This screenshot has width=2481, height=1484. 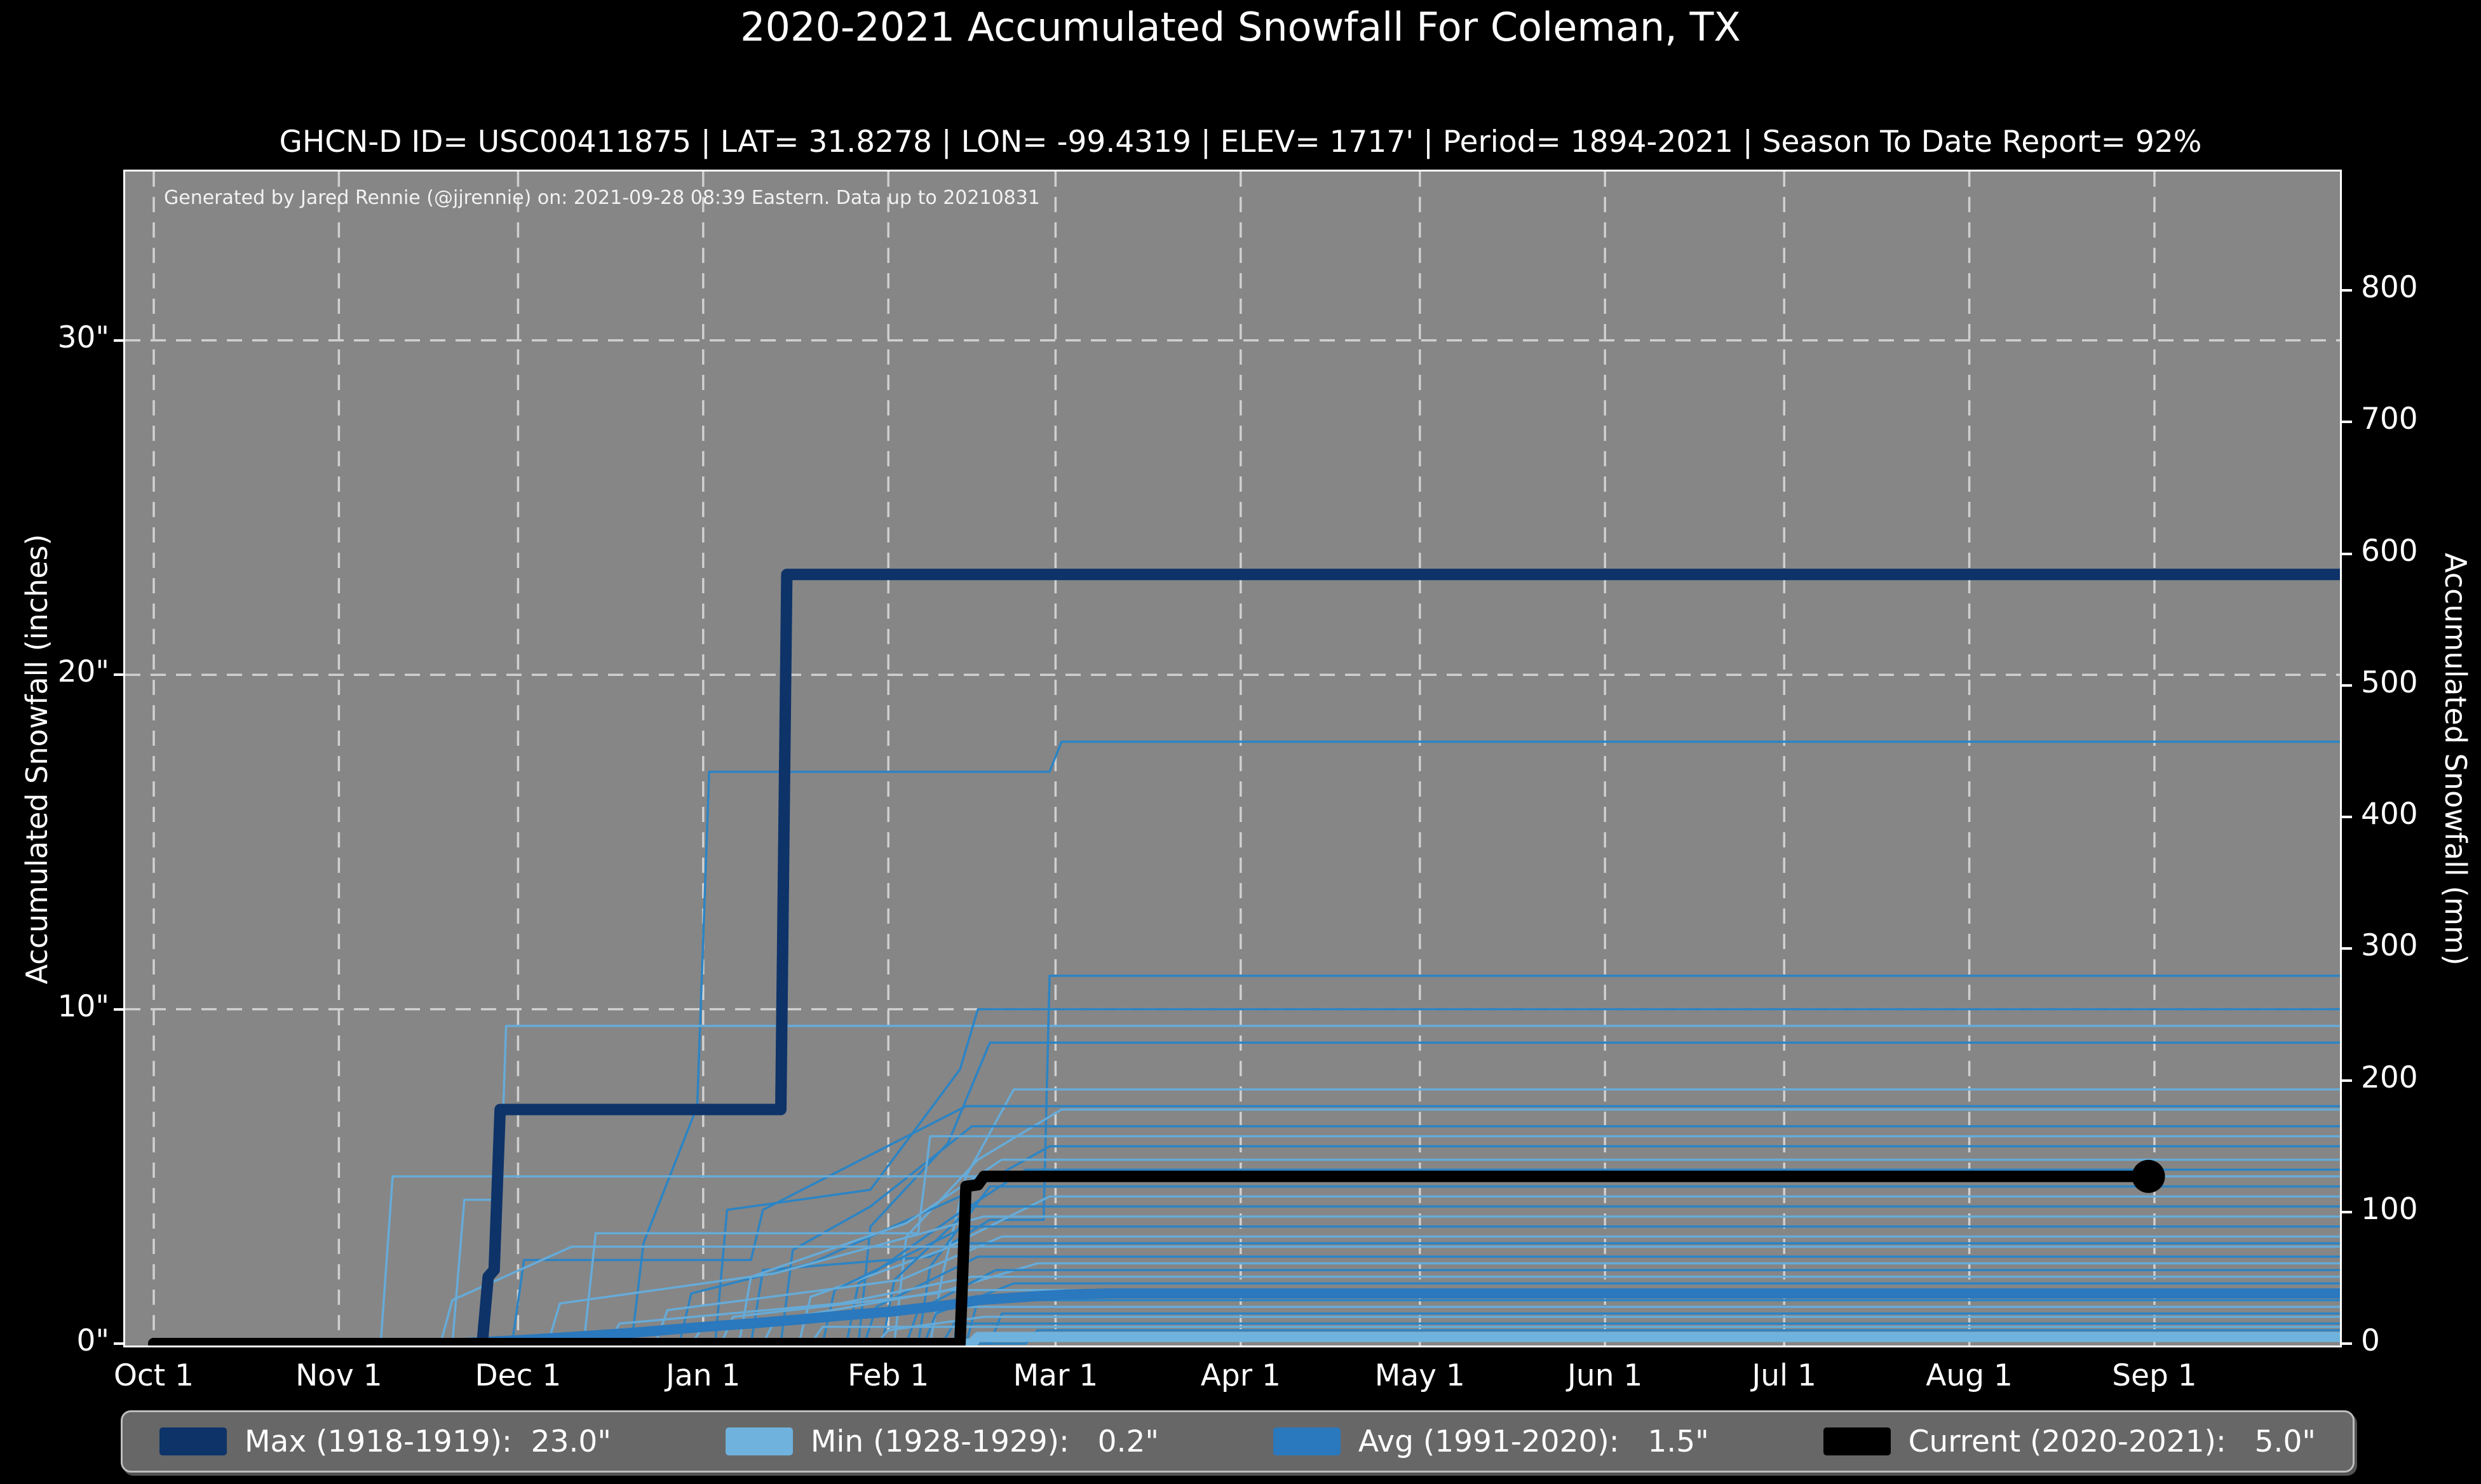 What do you see at coordinates (1419, 1375) in the screenshot?
I see `x-tick-may1: May 1` at bounding box center [1419, 1375].